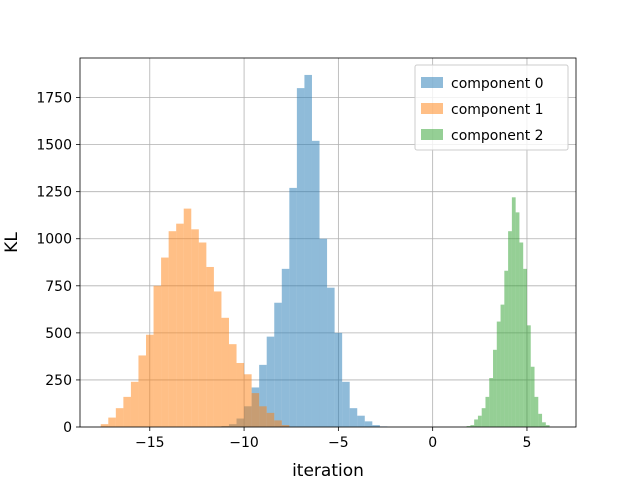 This screenshot has width=640, height=480. What do you see at coordinates (497, 110) in the screenshot?
I see `legend-label: component 1` at bounding box center [497, 110].